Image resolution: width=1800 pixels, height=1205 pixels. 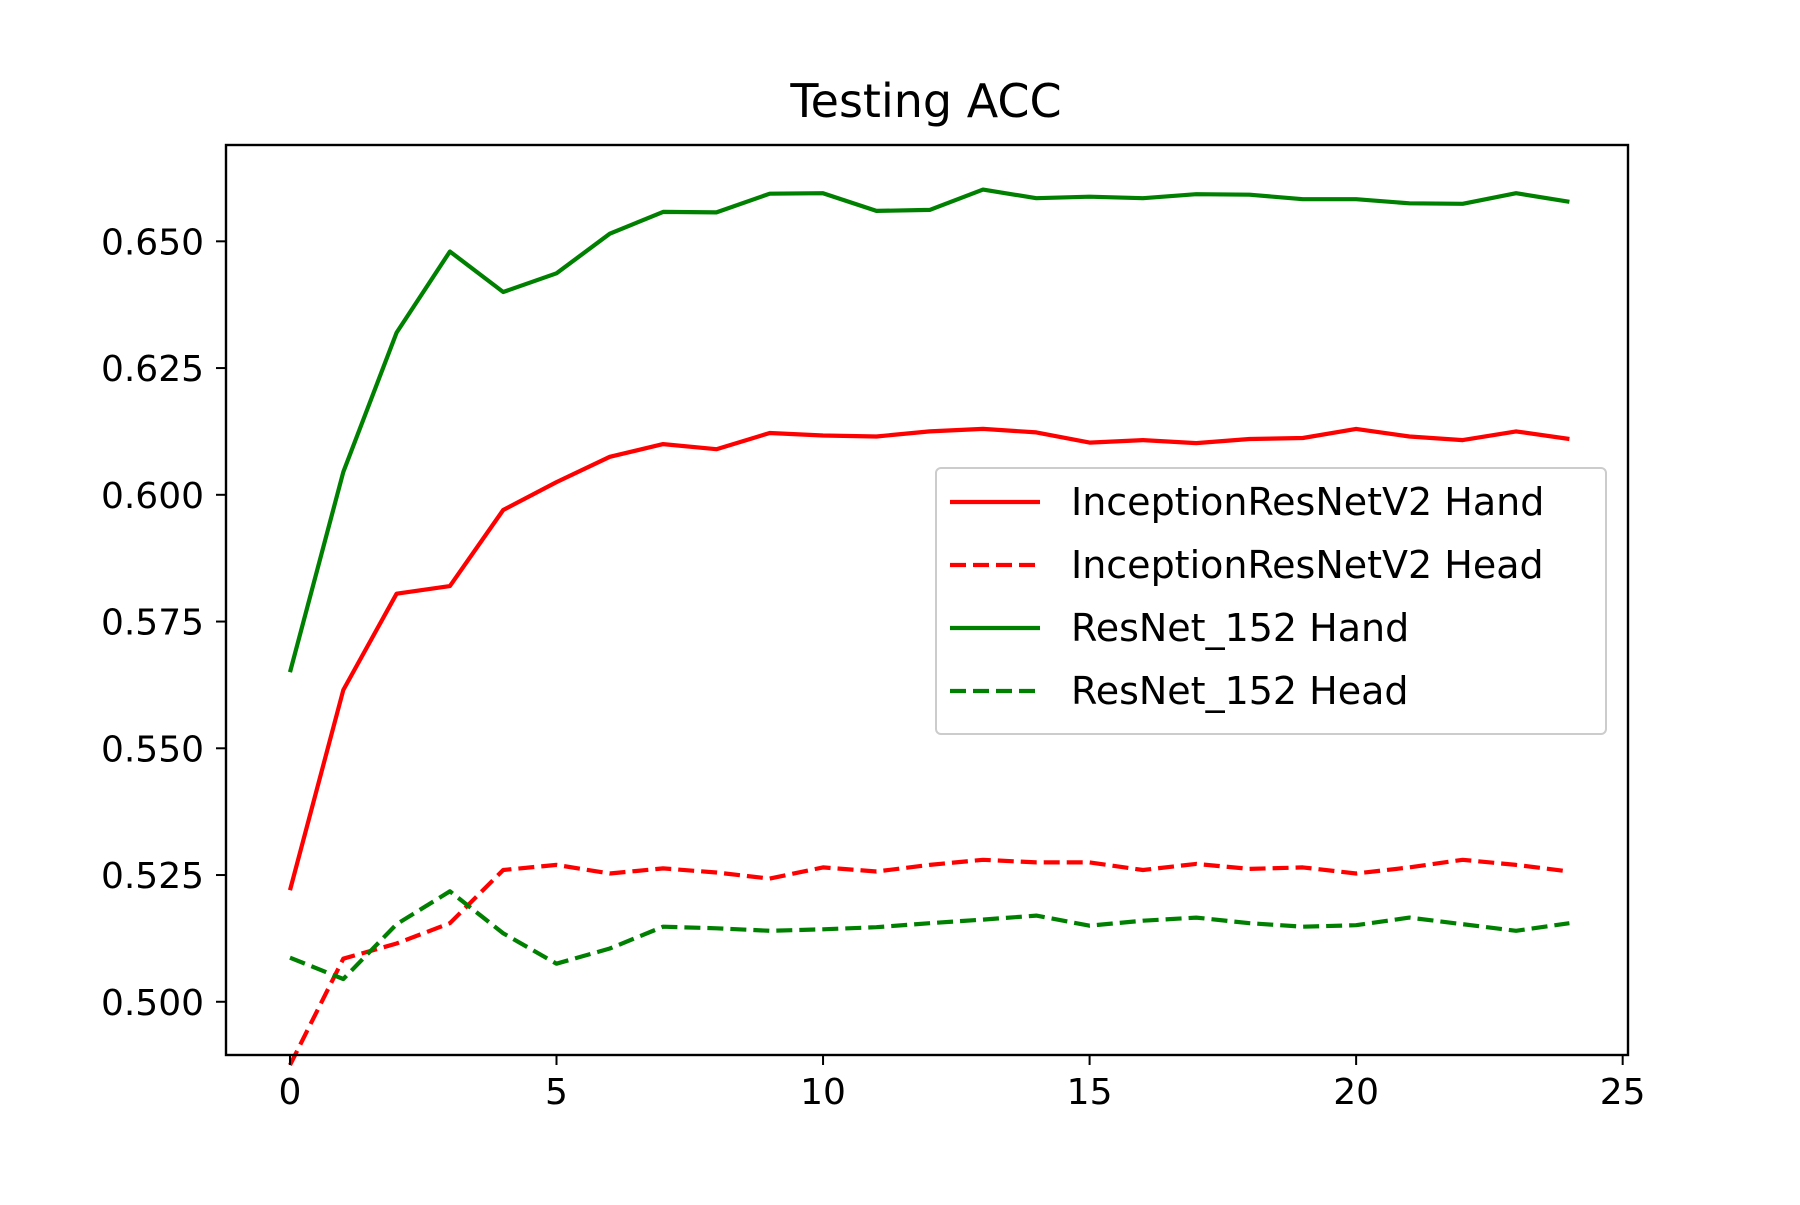 I want to click on x-tick-label: 25, so click(x=1623, y=1092).